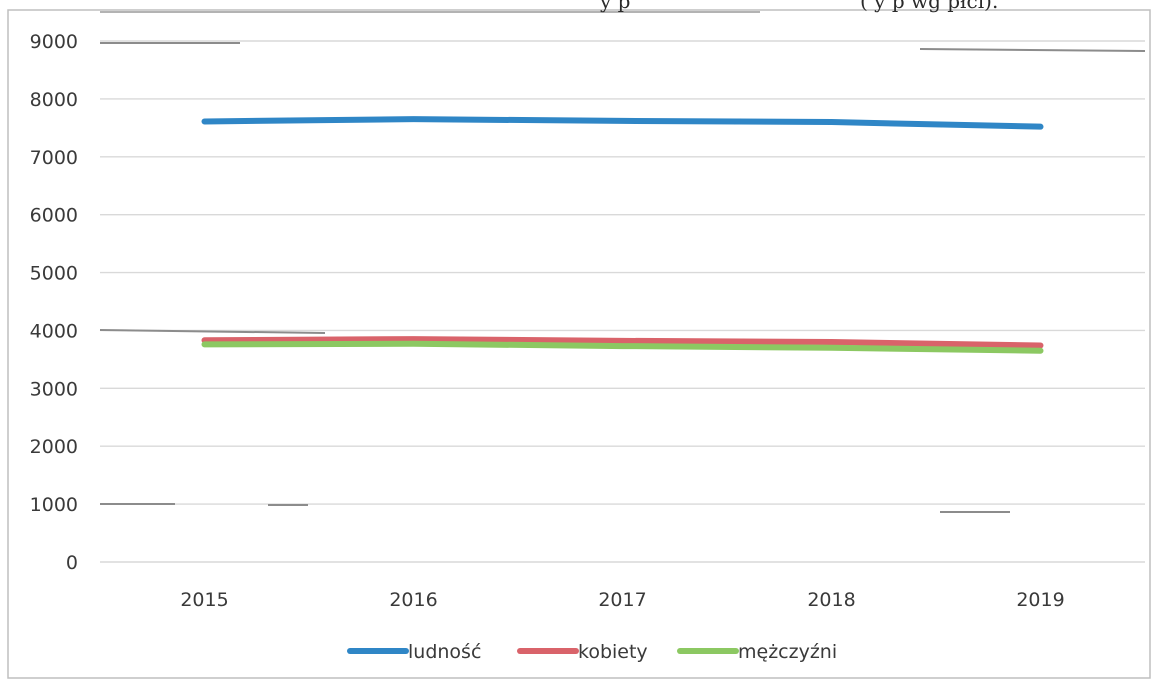  Describe the element at coordinates (54, 389) in the screenshot. I see `y-tick-label: 3000` at that location.